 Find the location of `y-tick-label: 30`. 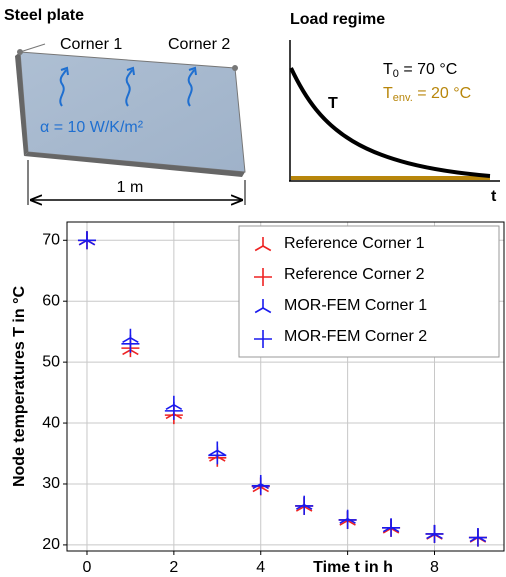

y-tick-label: 30 is located at coordinates (51, 483).